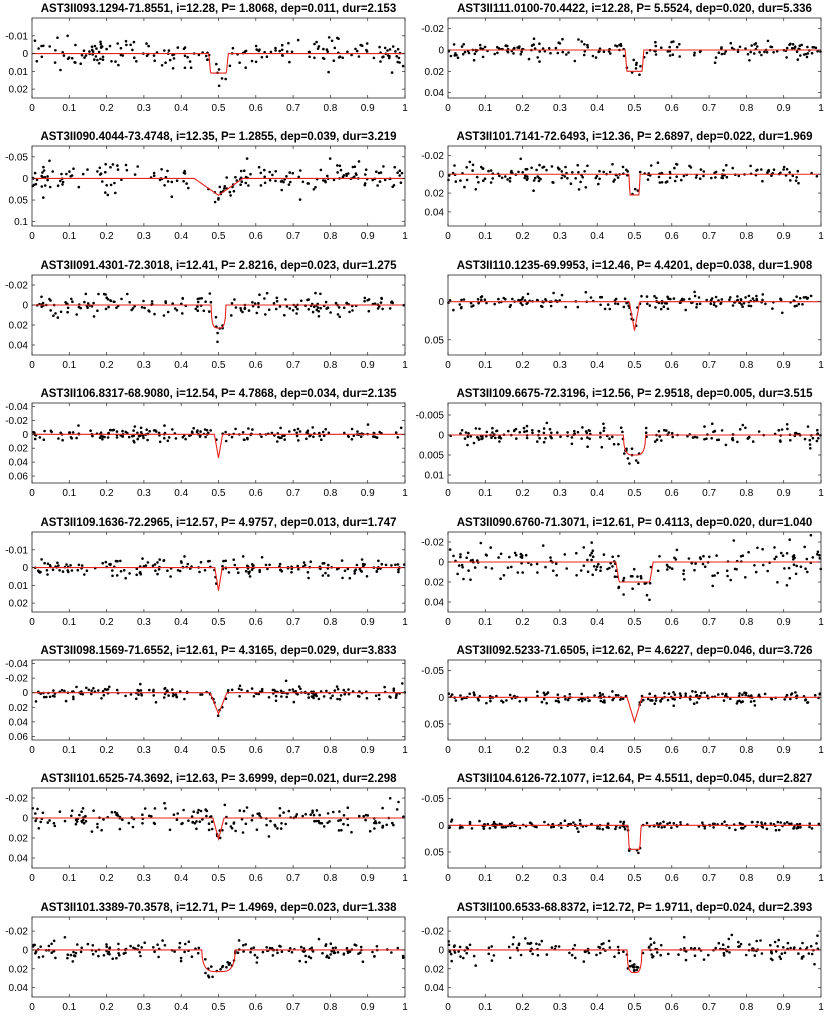 This screenshot has width=830, height=1027. I want to click on x-tick-label: 0.7, so click(709, 1007).